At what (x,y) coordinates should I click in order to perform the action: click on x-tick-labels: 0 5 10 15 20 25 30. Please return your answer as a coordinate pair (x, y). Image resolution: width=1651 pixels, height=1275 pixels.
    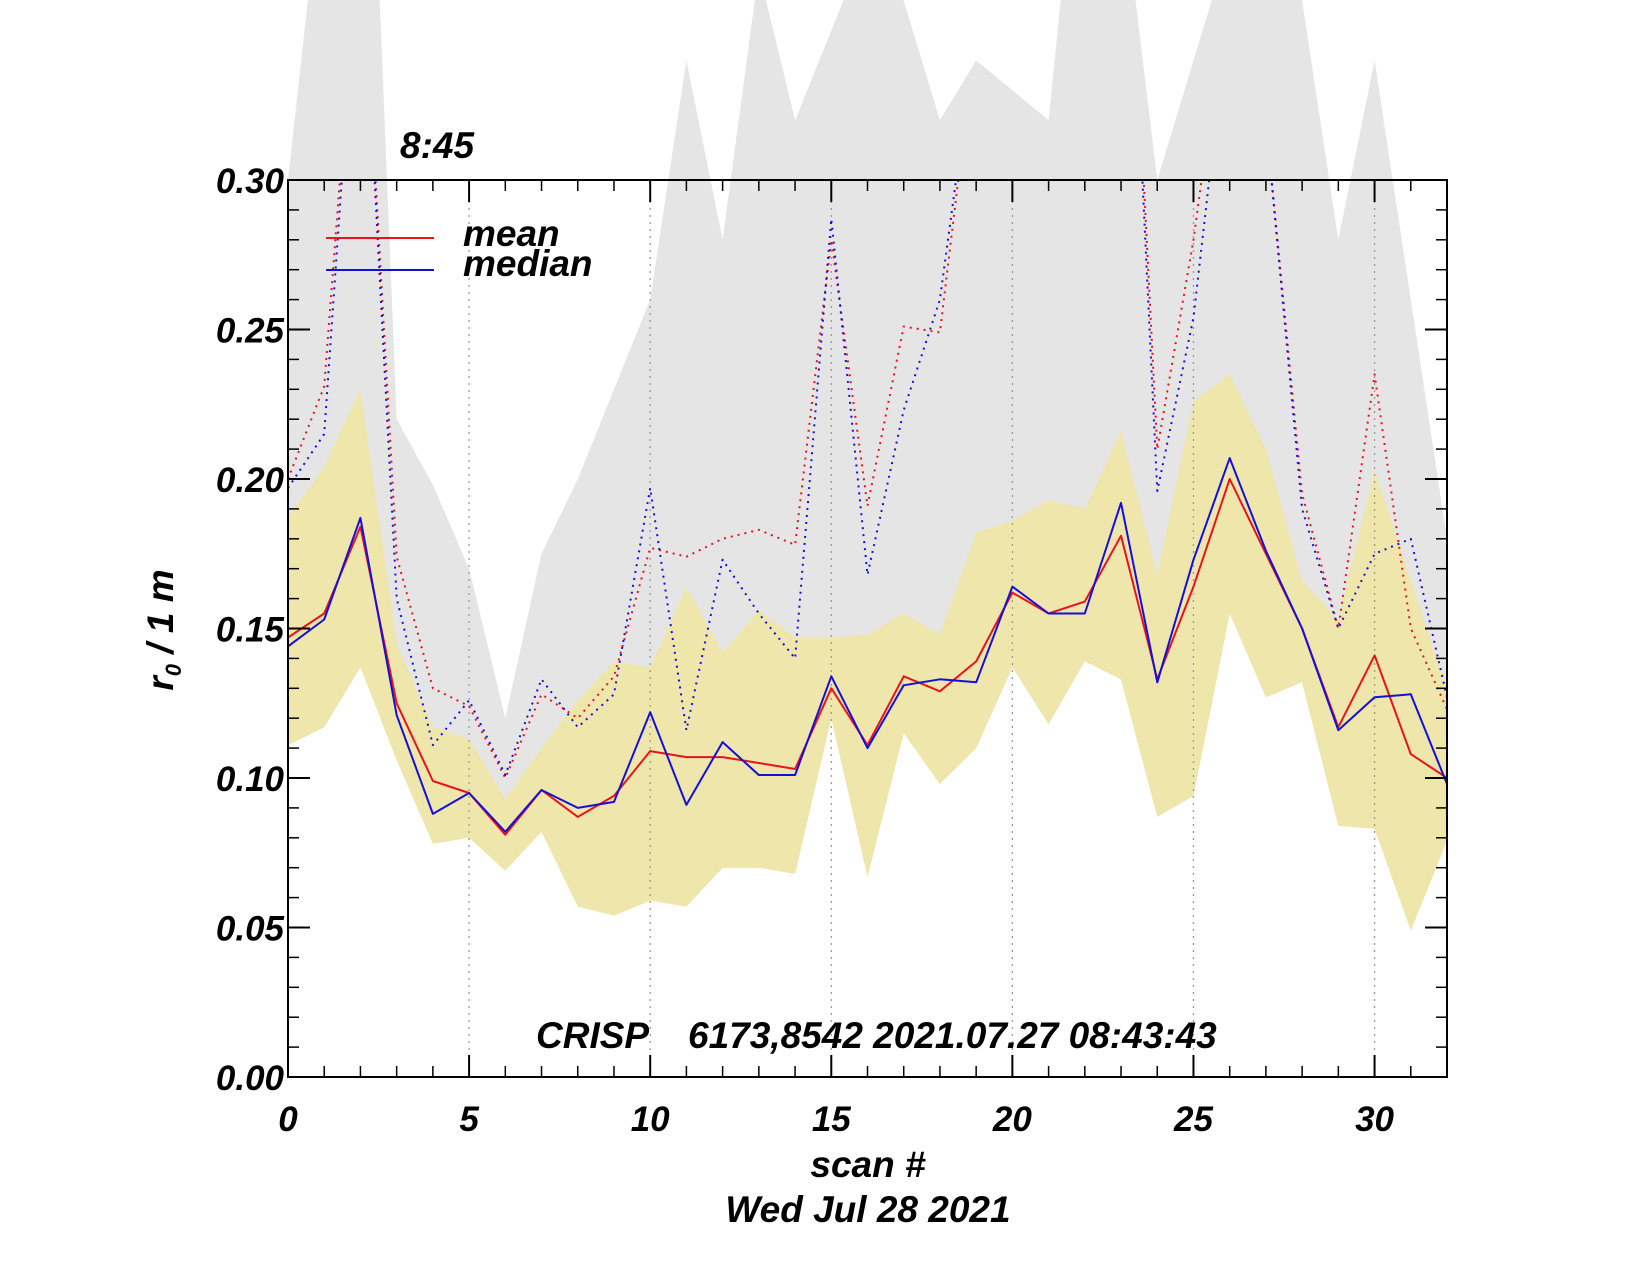
    Looking at the image, I should click on (836, 1119).